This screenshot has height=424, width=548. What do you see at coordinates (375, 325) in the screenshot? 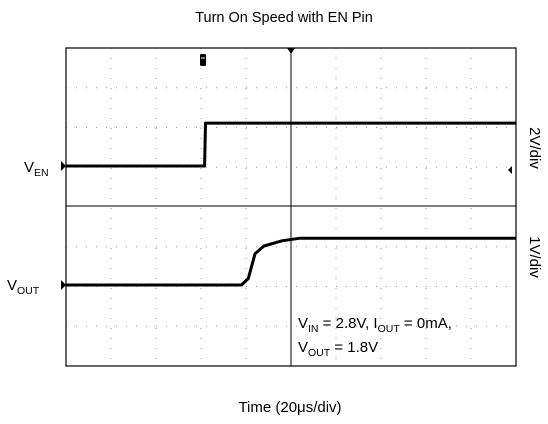
I see `conditions-annotation-line1: VIN = 2.8V, IOUT = 0mA,` at bounding box center [375, 325].